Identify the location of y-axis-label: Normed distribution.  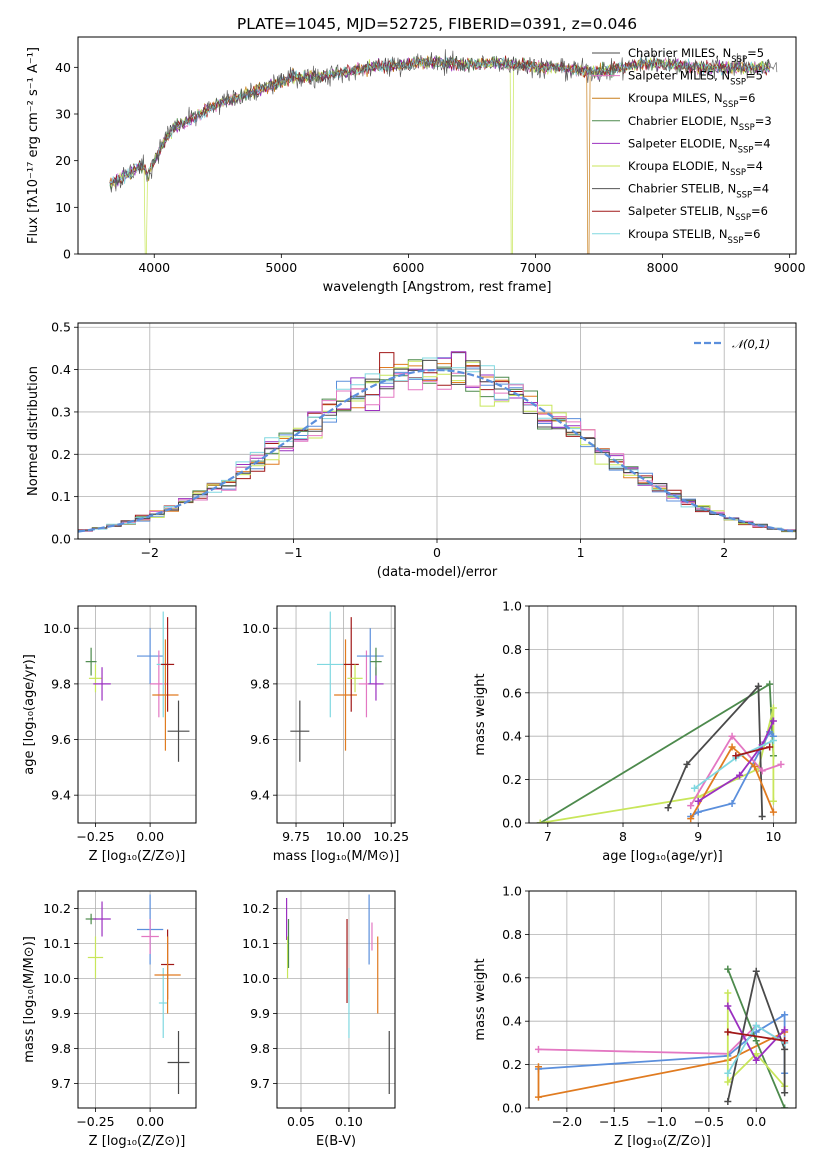
(33, 431).